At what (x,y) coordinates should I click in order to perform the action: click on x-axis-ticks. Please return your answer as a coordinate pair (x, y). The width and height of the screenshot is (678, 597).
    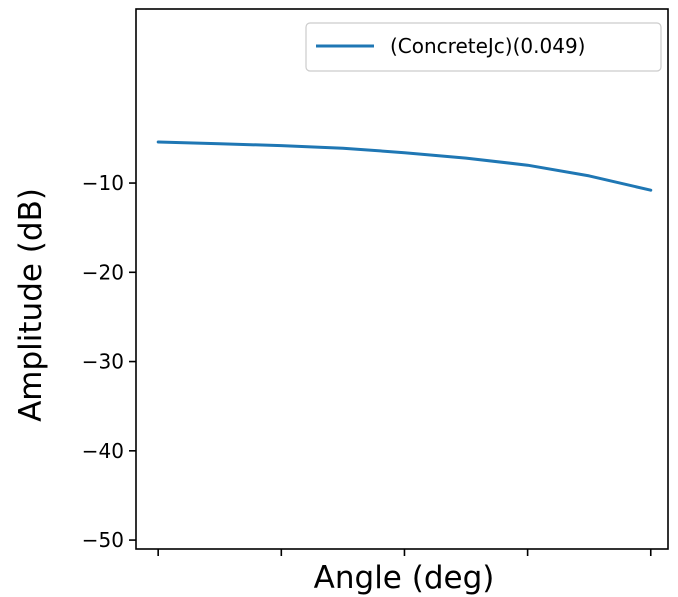
    Looking at the image, I should click on (404, 552).